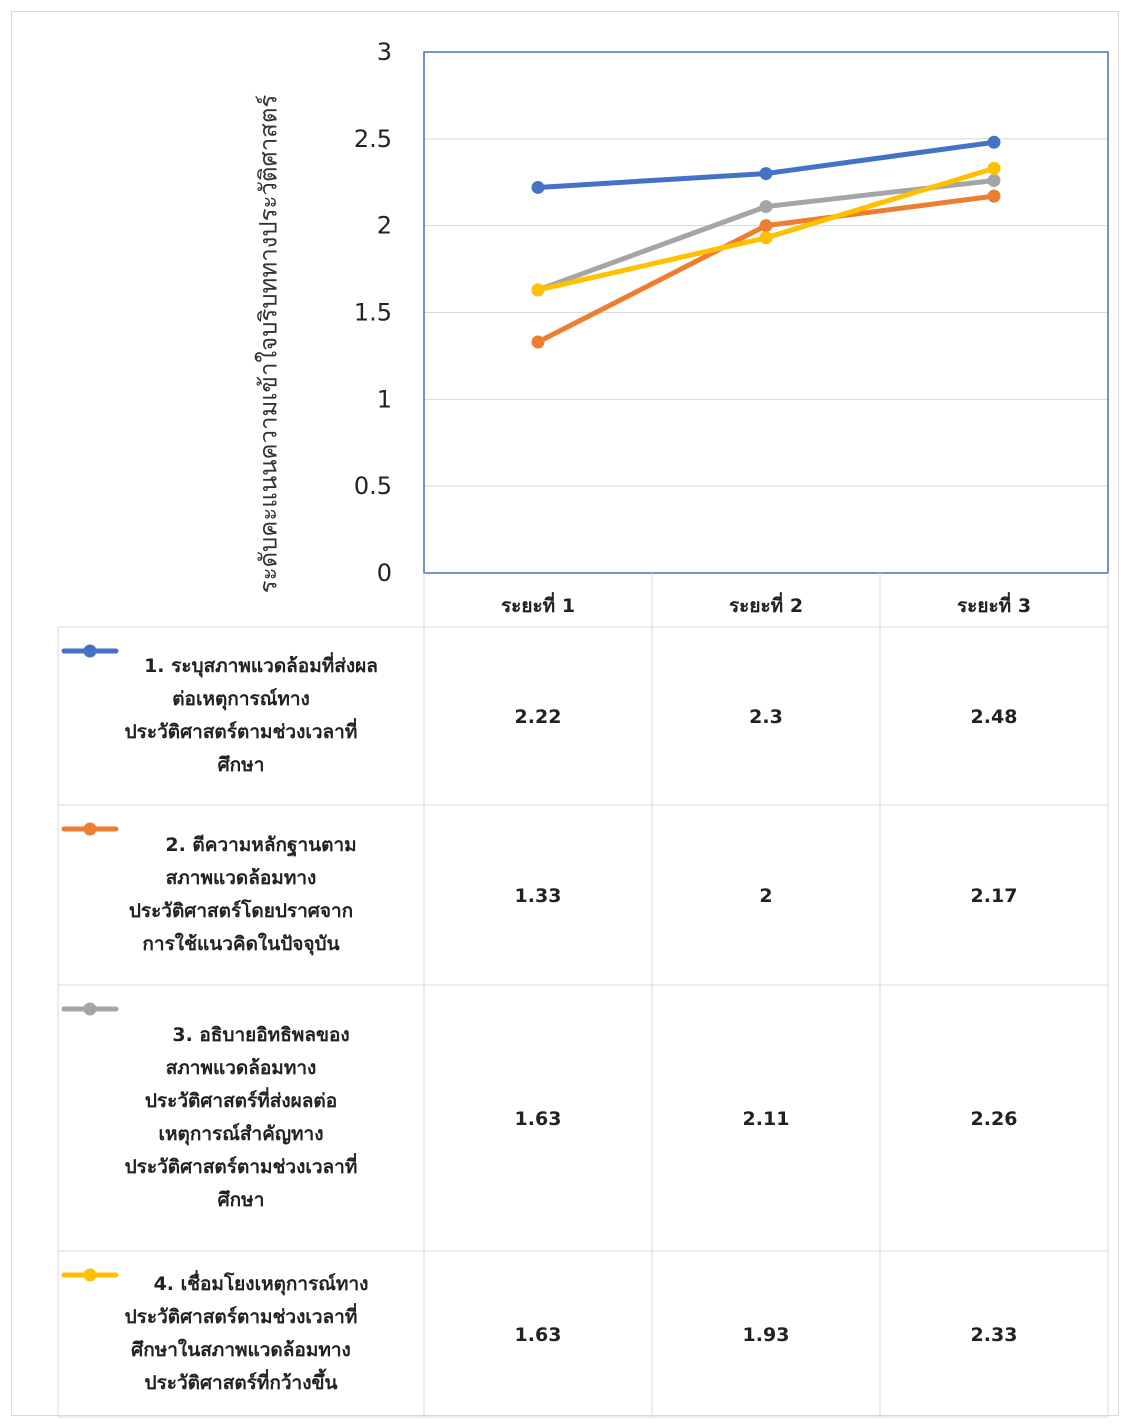  I want to click on y-tick-label: 0.5, so click(373, 486).